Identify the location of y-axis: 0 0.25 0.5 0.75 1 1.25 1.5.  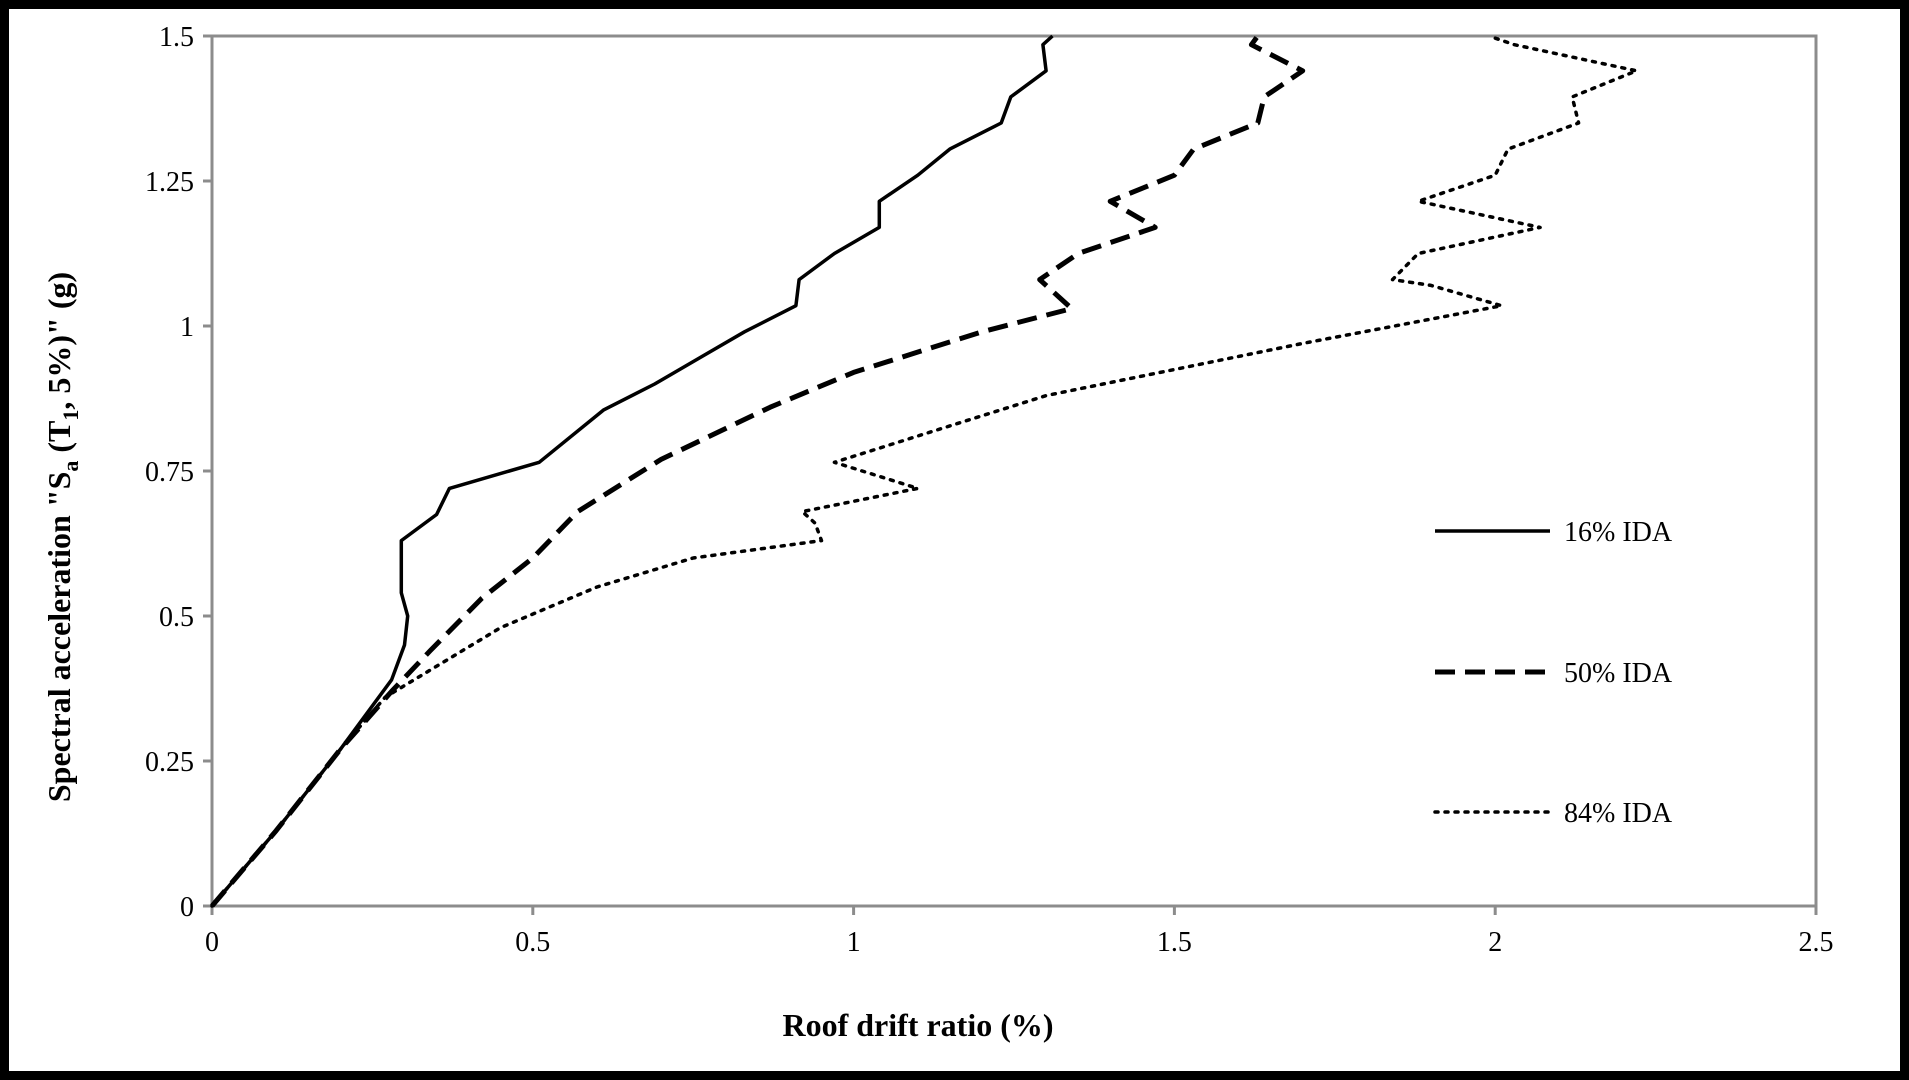
(178, 472).